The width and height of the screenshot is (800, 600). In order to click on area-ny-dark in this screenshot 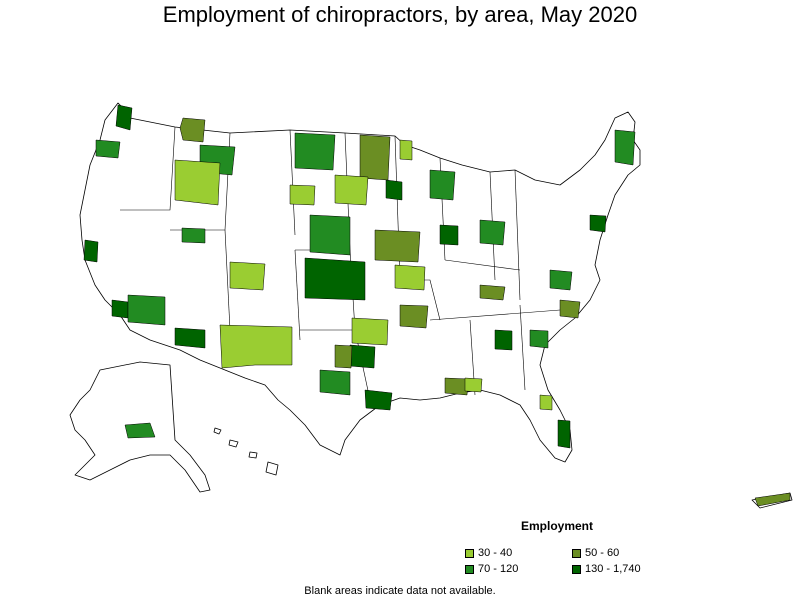, I will do `click(598, 223)`.